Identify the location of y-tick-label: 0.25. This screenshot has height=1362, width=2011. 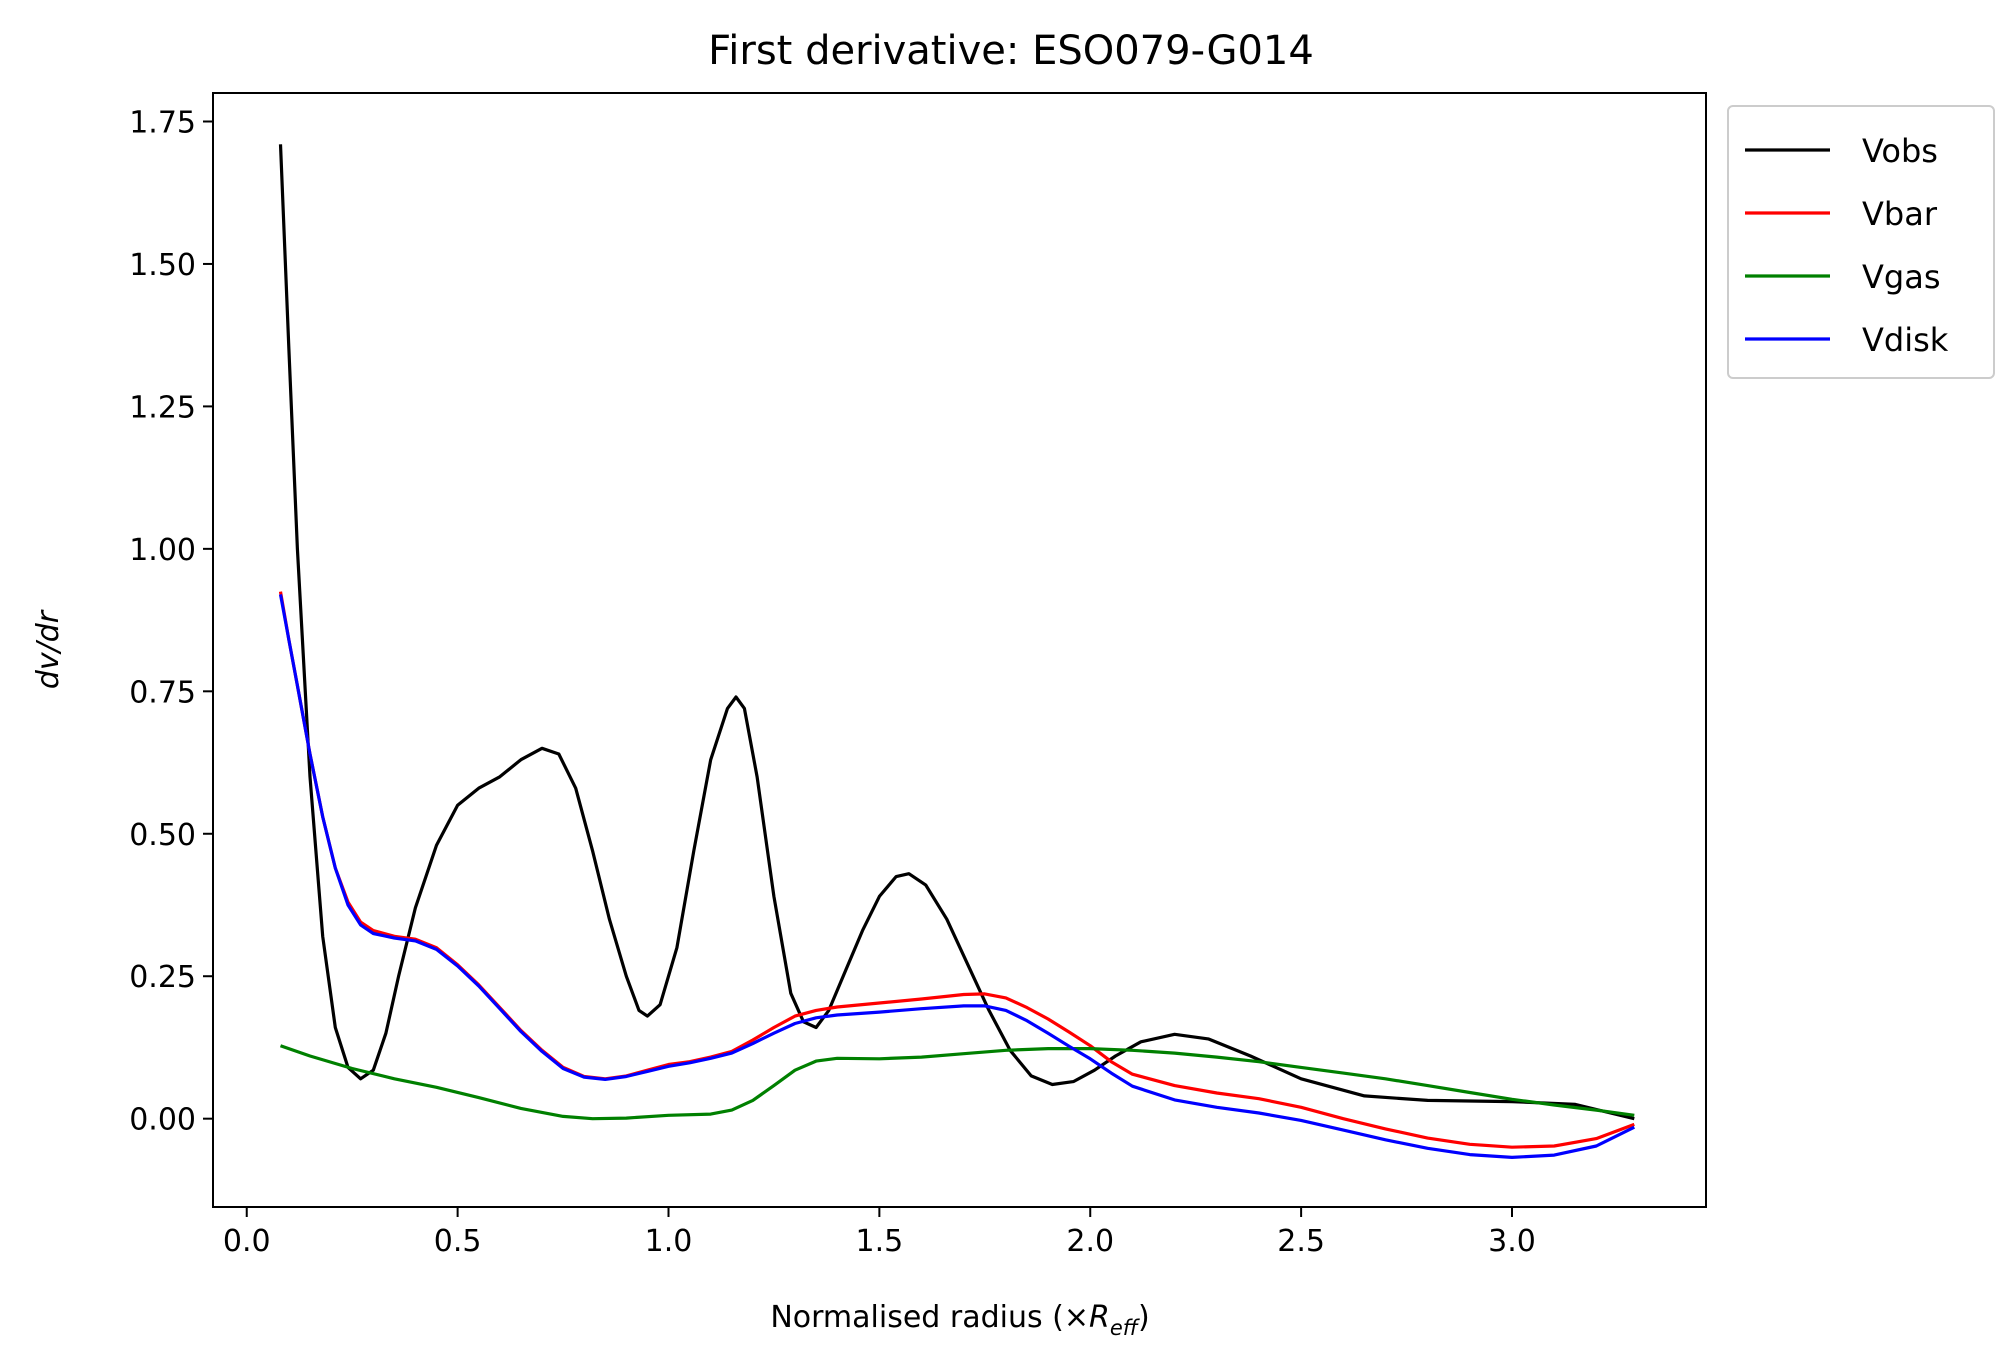
(162, 977).